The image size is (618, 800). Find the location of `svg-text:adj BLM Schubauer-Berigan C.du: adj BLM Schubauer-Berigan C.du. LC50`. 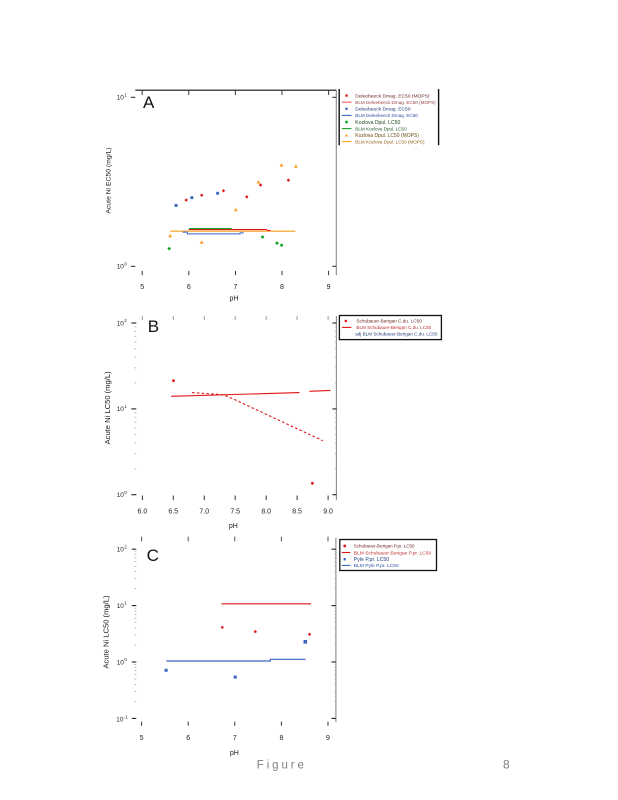

svg-text:adj BLM Schubauer-Berigan C.du: adj BLM Schubauer-Berigan C.du. LC50 is located at coordinates (396, 333).